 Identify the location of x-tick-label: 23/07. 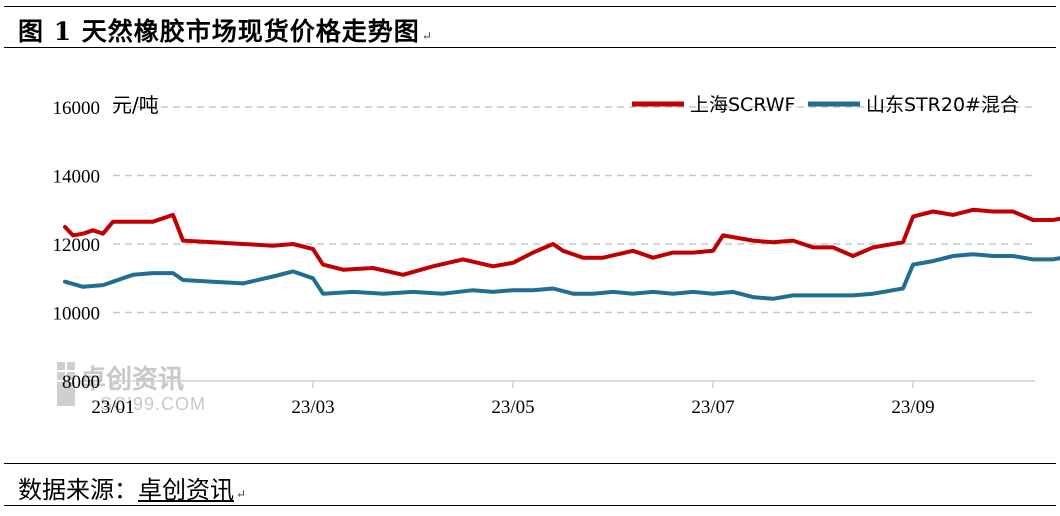
(712, 407).